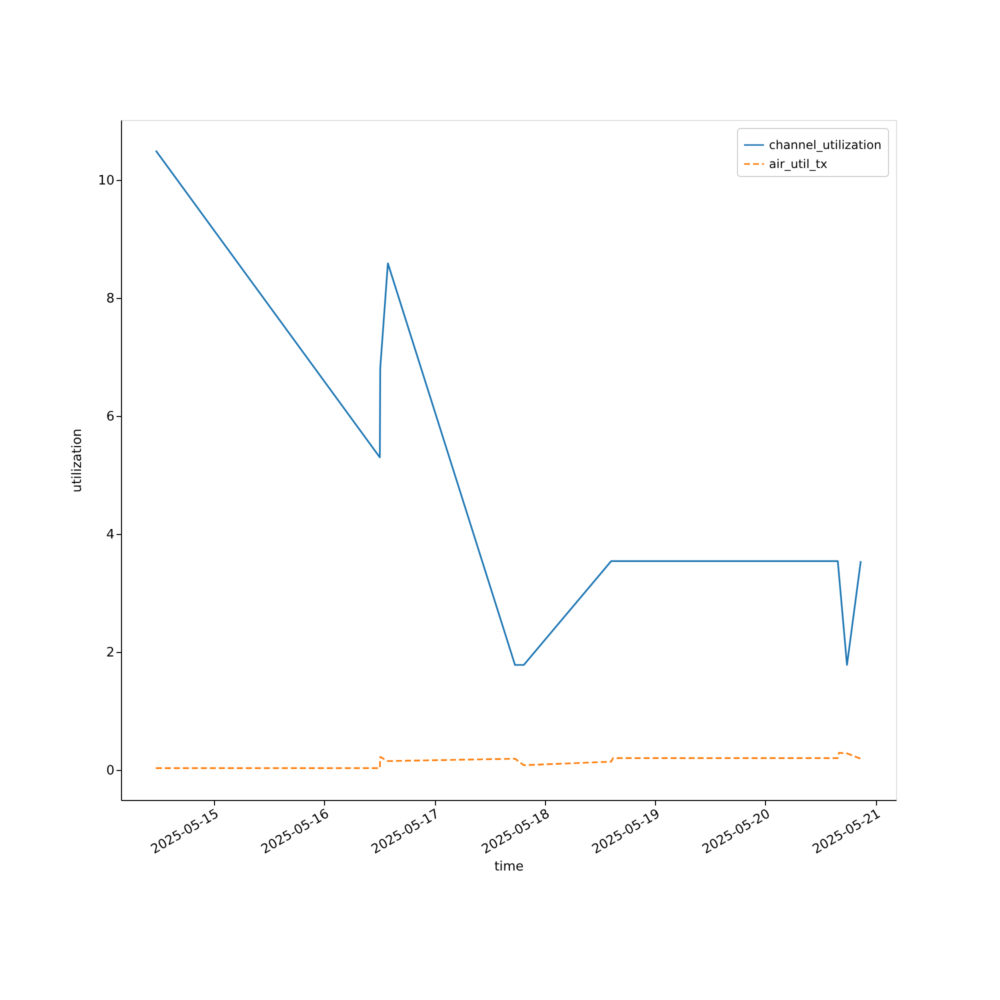 The width and height of the screenshot is (1000, 1000). Describe the element at coordinates (110, 299) in the screenshot. I see `y-tick-label: 8` at that location.